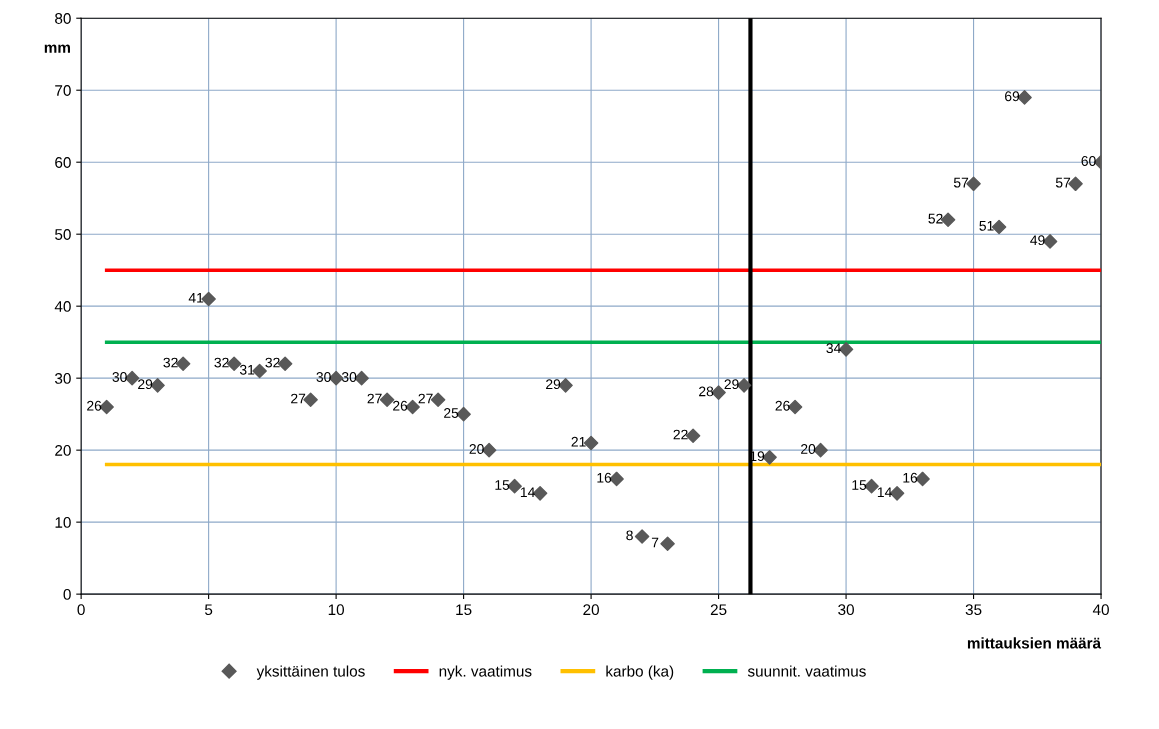 The height and width of the screenshot is (729, 1159). Describe the element at coordinates (806, 671) in the screenshot. I see `legend-label: suunnit. vaatimus` at that location.